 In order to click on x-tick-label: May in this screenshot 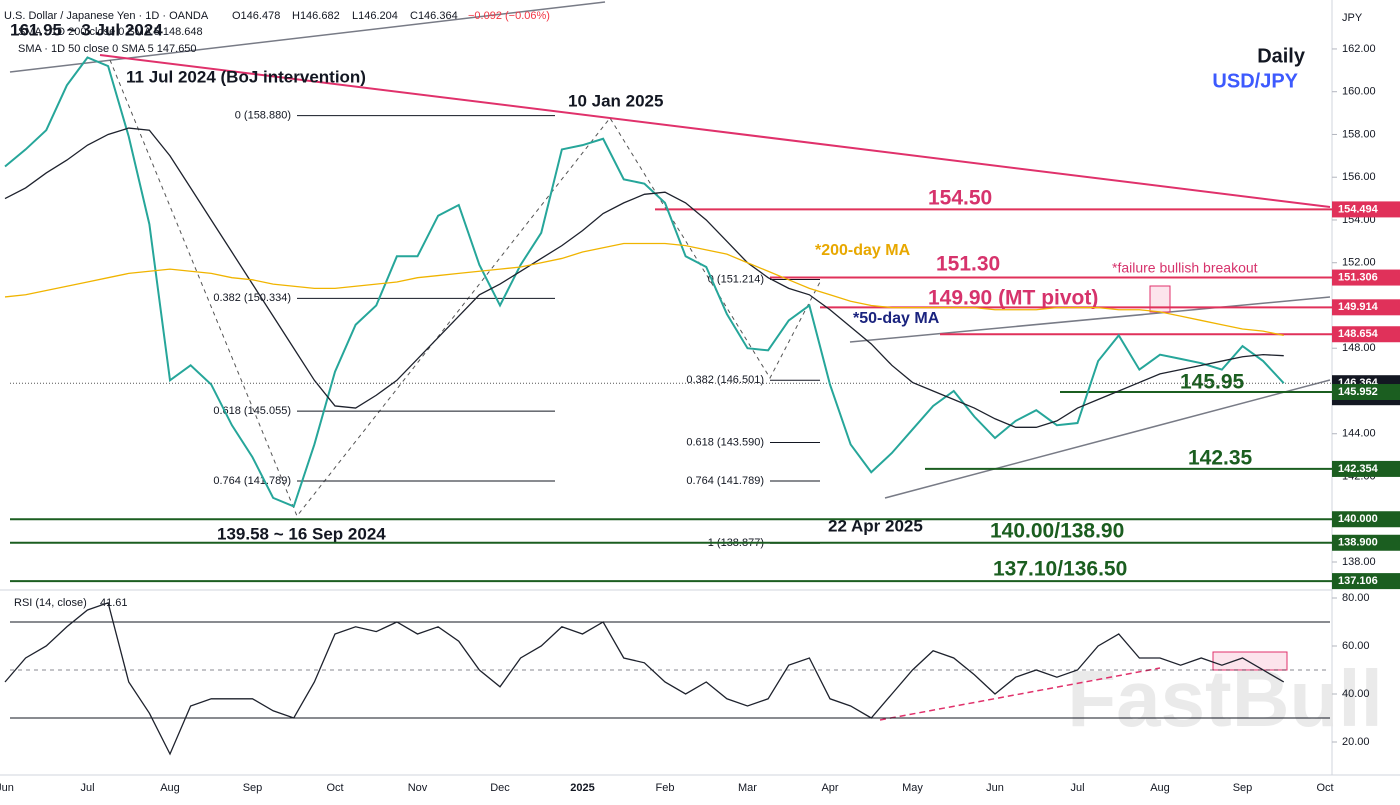, I will do `click(912, 788)`.